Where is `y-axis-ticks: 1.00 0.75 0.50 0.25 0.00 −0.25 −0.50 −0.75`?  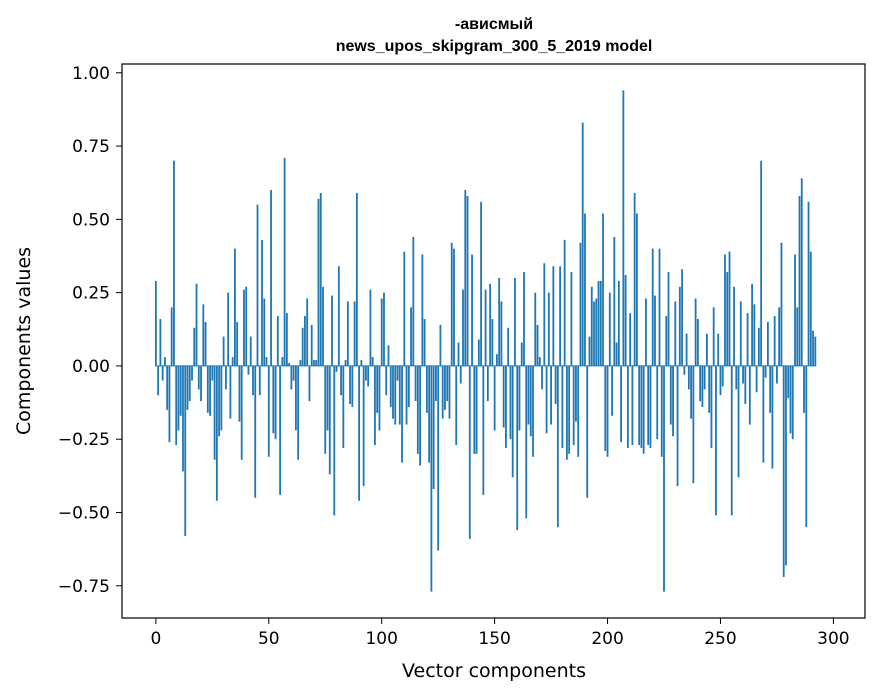 y-axis-ticks: 1.00 0.75 0.50 0.25 0.00 −0.25 −0.50 −0.75 is located at coordinates (90, 330).